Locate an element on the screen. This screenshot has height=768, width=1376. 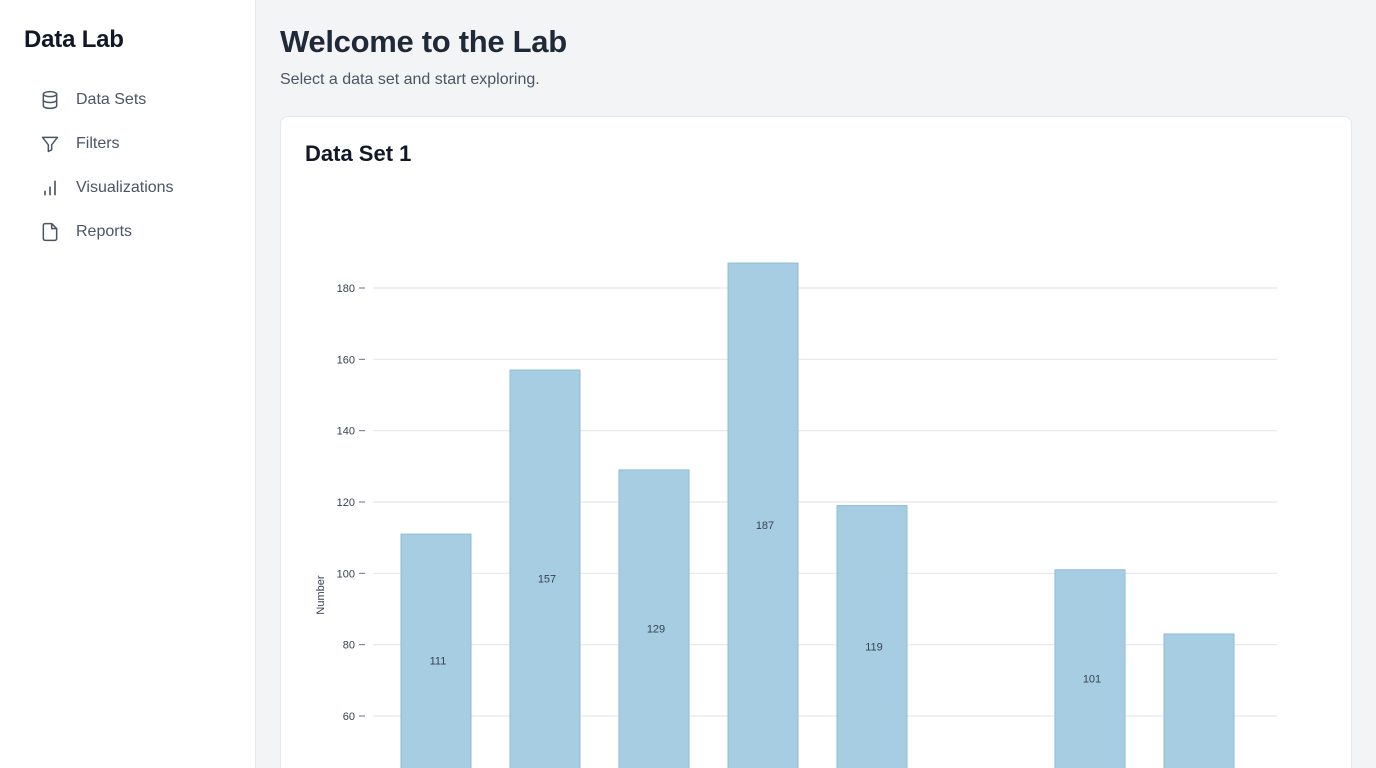
y-tick-label: 180 is located at coordinates (346, 289).